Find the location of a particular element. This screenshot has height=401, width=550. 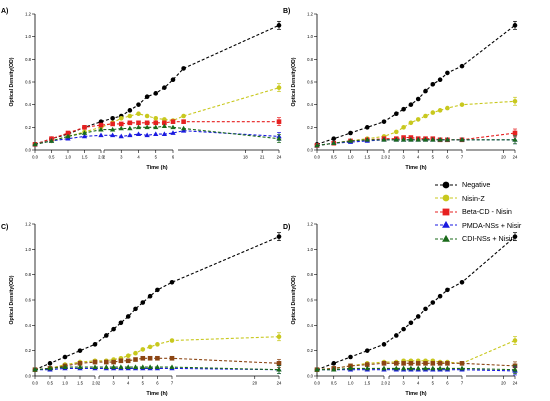

panel-label: A) is located at coordinates (4, 11).